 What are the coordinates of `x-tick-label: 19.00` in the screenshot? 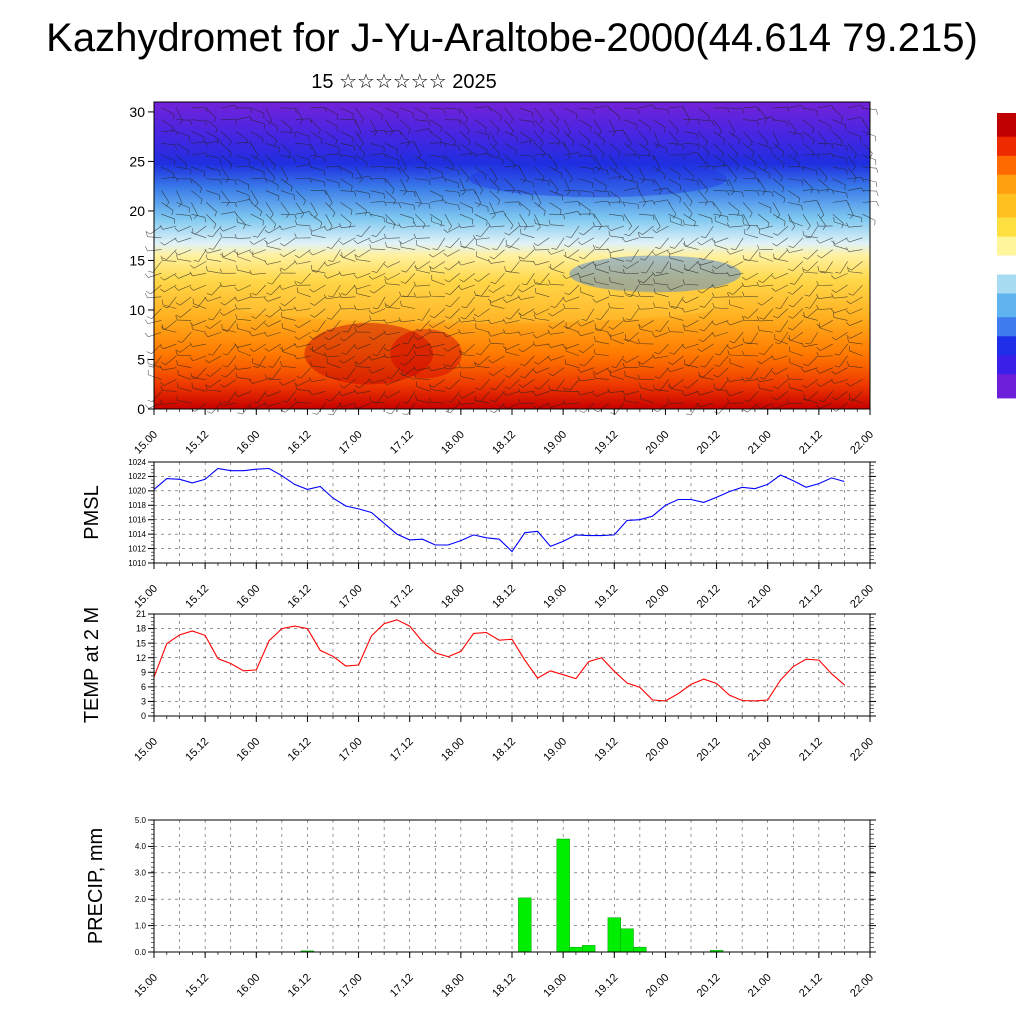 It's located at (555, 750).